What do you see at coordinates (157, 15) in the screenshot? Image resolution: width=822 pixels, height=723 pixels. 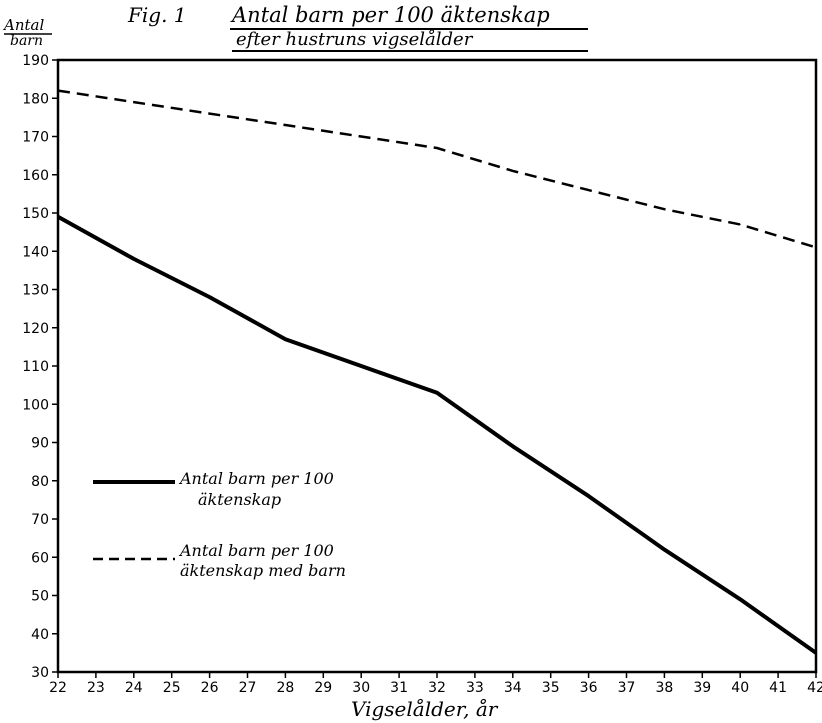 I see `figure-number: Fig. 1` at bounding box center [157, 15].